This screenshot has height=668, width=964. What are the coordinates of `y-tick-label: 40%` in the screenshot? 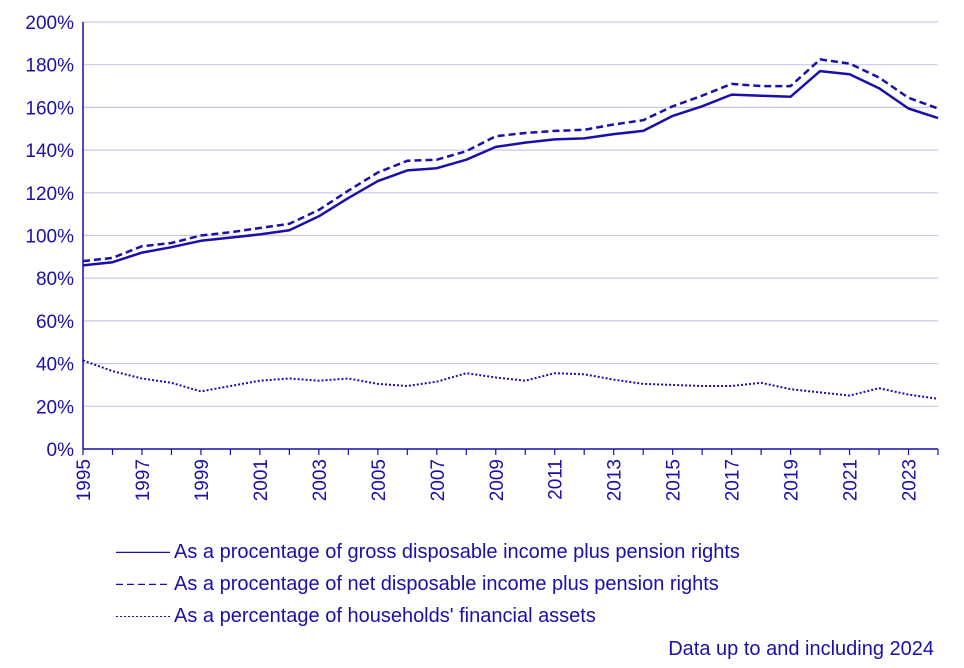 It's located at (55, 365).